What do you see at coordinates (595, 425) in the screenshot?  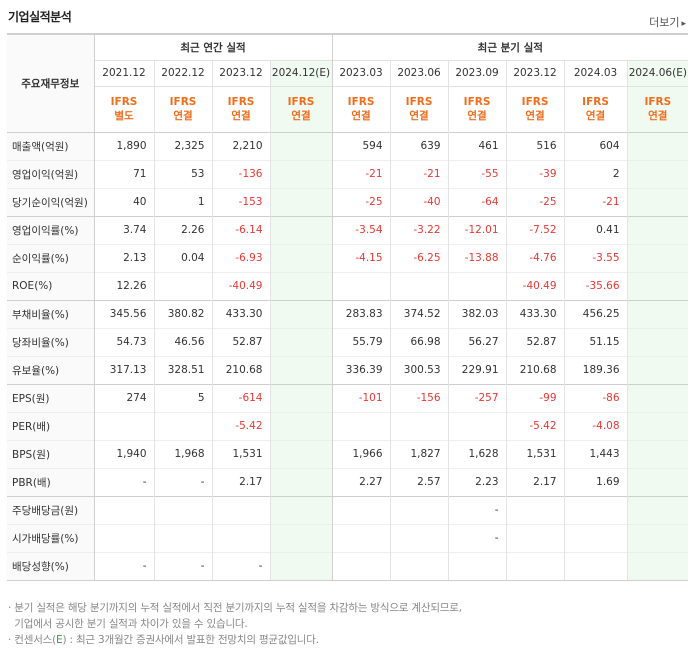 I see `table-cell: -4.08` at bounding box center [595, 425].